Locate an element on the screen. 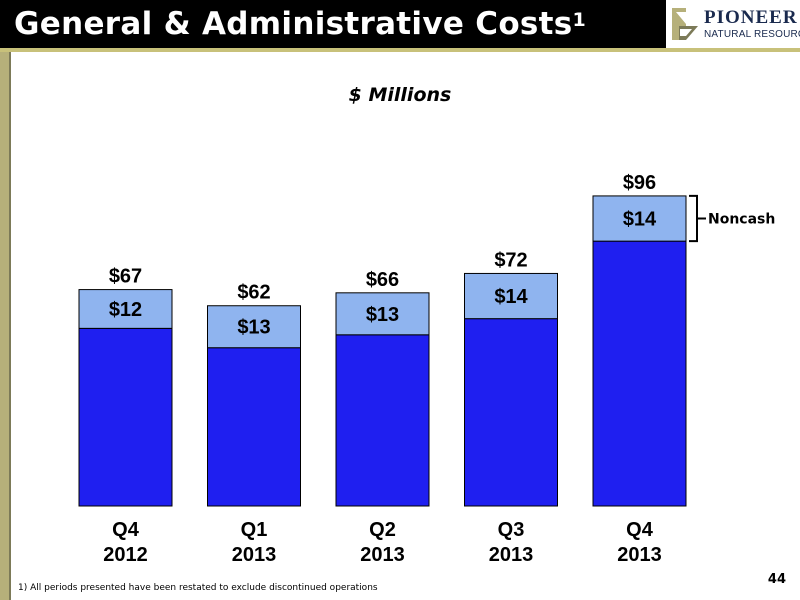 This screenshot has width=800, height=600. total-value-label-2: $66 is located at coordinates (382, 280).